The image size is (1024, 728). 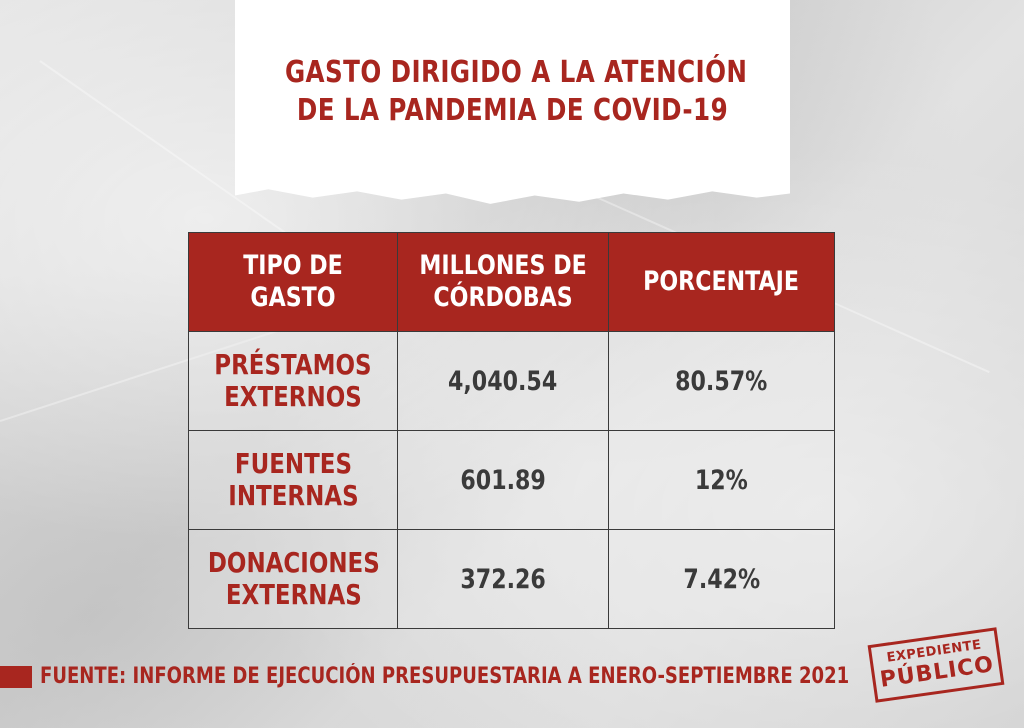 I want to click on type-label-line: DONACIONES, so click(x=293, y=562).